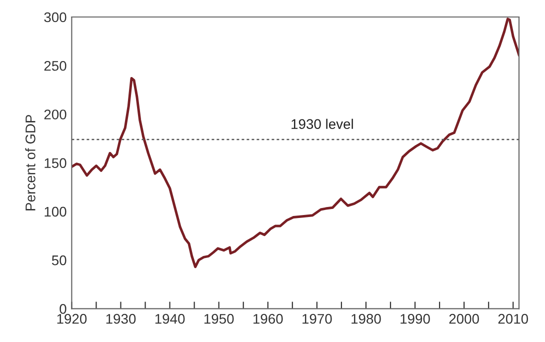  I want to click on x-tick-label: 1940, so click(170, 319).